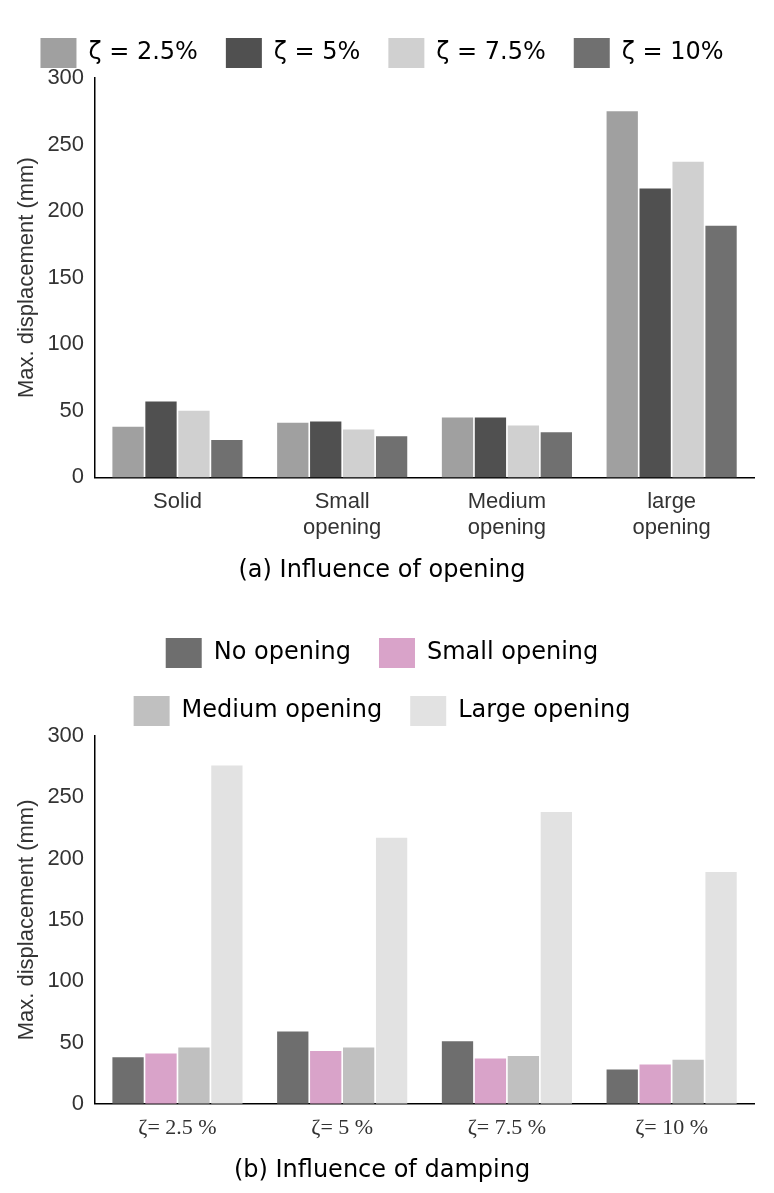 The image size is (774, 1193). Describe the element at coordinates (282, 651) in the screenshot. I see `legend-label: No opening` at that location.